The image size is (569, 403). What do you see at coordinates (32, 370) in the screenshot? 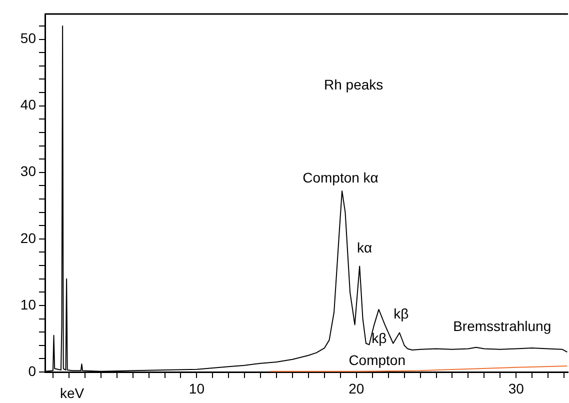
I see `y-tick-label: 0` at bounding box center [32, 370].